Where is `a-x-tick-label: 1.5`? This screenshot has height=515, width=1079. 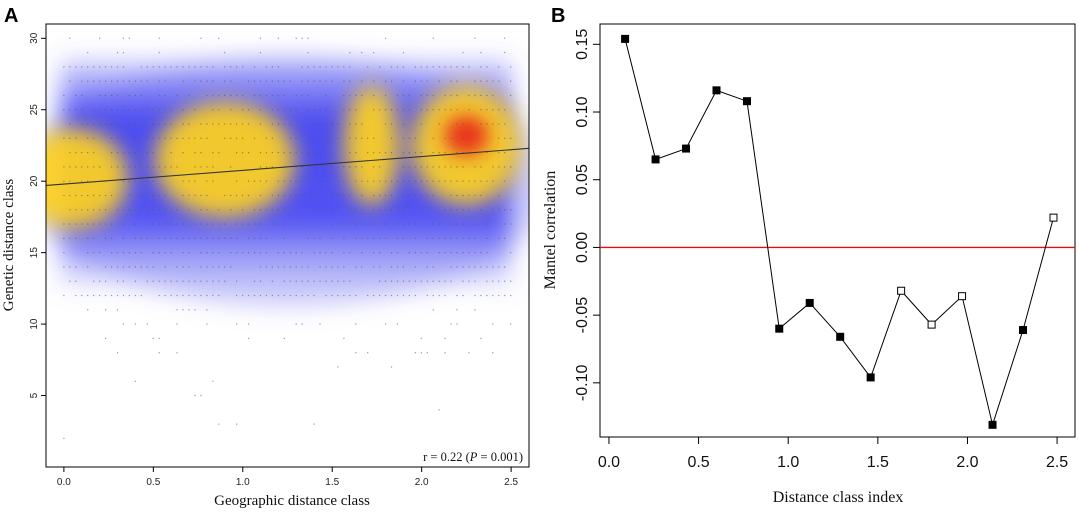 a-x-tick-label: 1.5 is located at coordinates (332, 482).